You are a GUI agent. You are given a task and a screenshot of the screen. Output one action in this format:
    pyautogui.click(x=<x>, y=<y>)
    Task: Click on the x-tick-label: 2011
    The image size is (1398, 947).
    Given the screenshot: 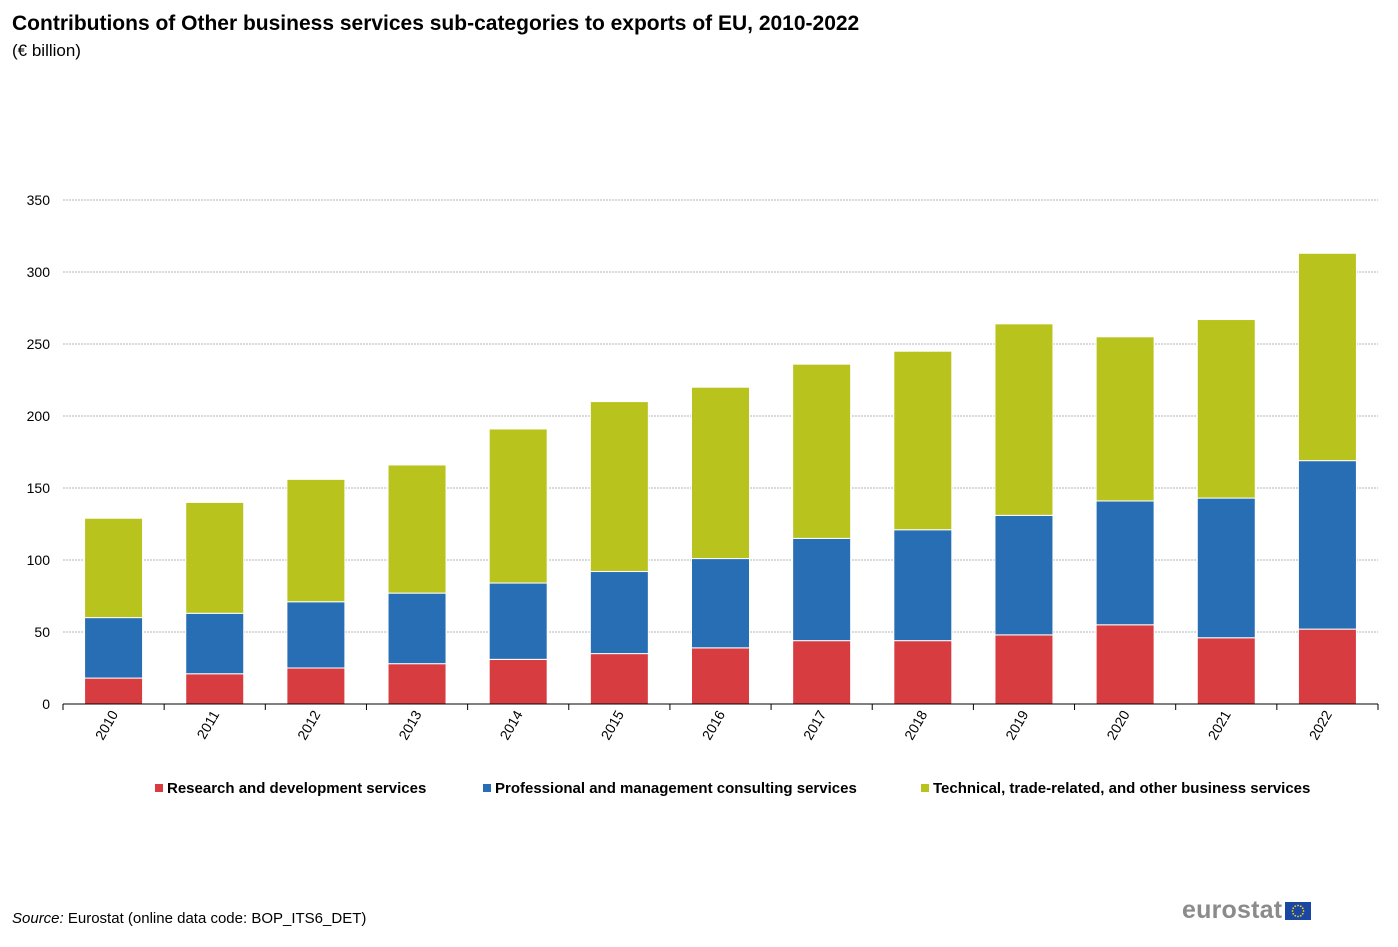 What is the action you would take?
    pyautogui.click(x=207, y=724)
    